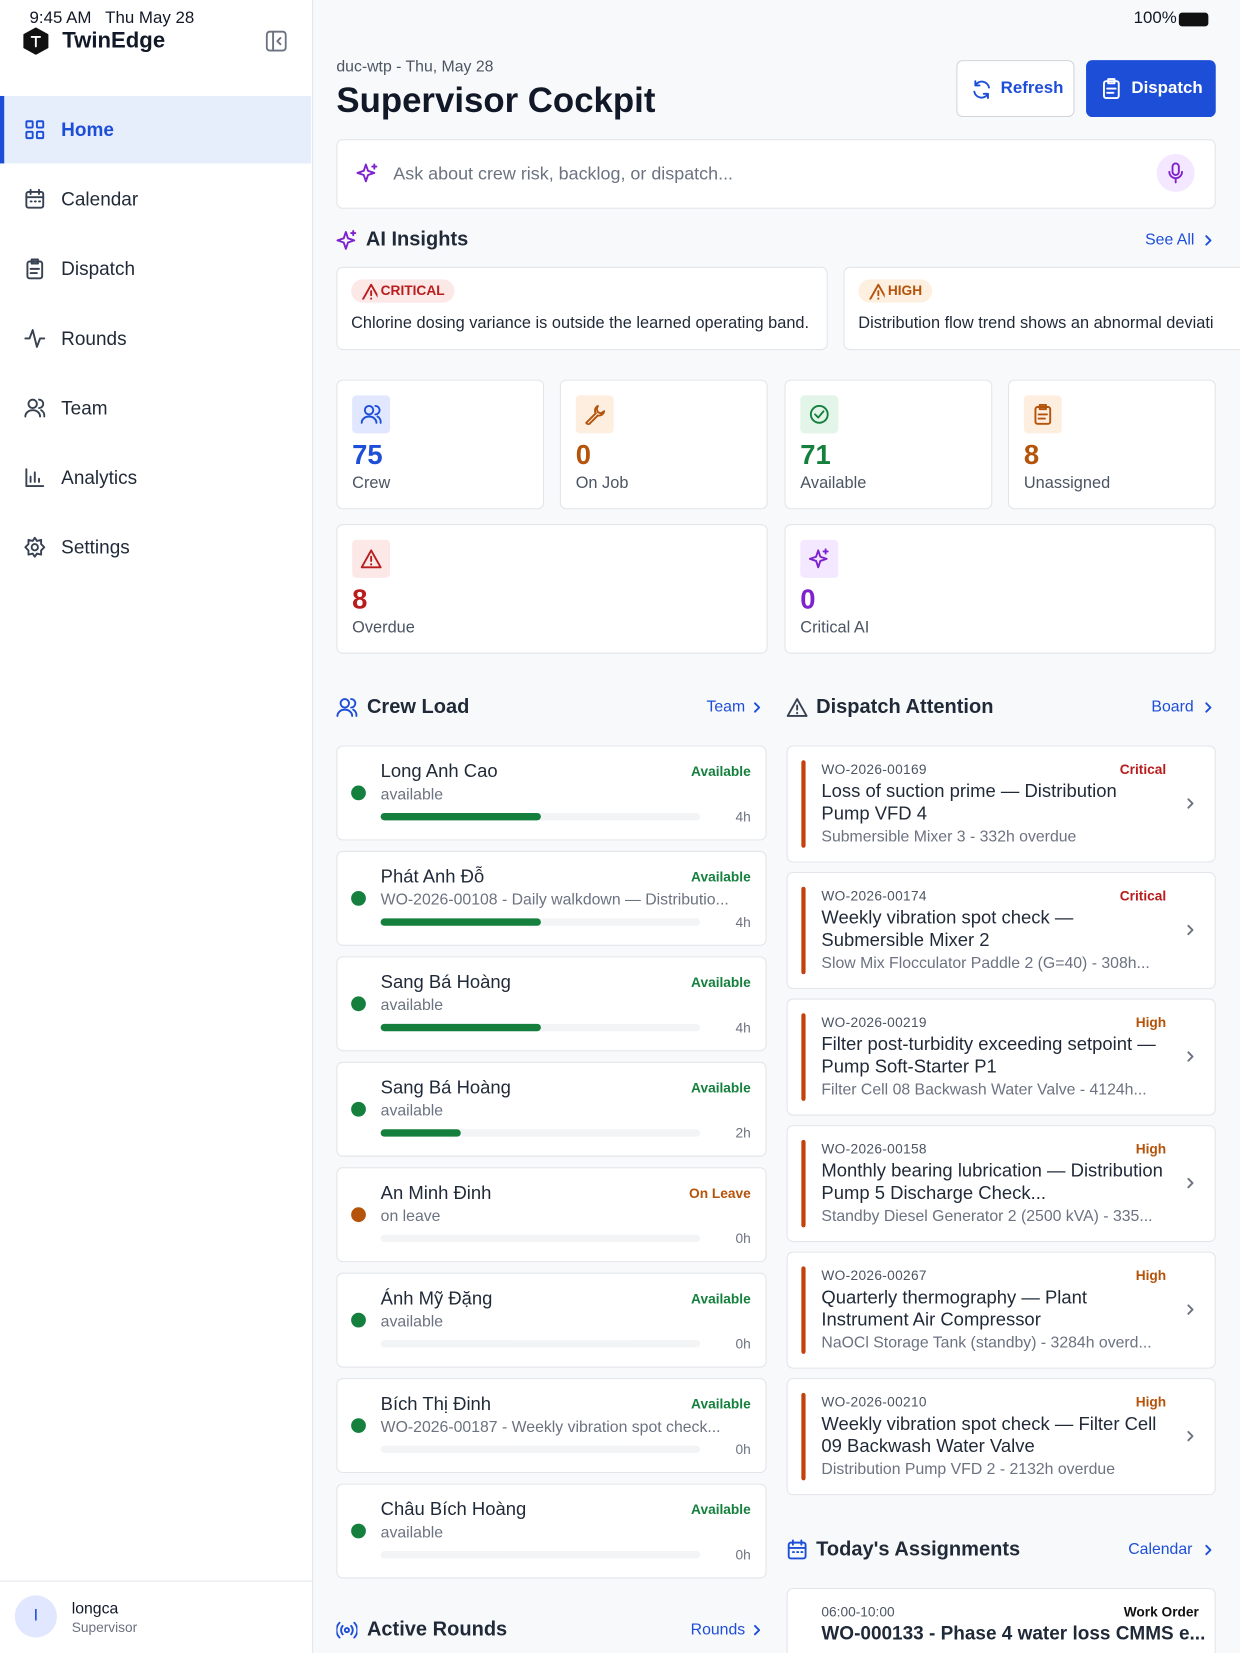  I want to click on section-link: Board, so click(1172, 707).